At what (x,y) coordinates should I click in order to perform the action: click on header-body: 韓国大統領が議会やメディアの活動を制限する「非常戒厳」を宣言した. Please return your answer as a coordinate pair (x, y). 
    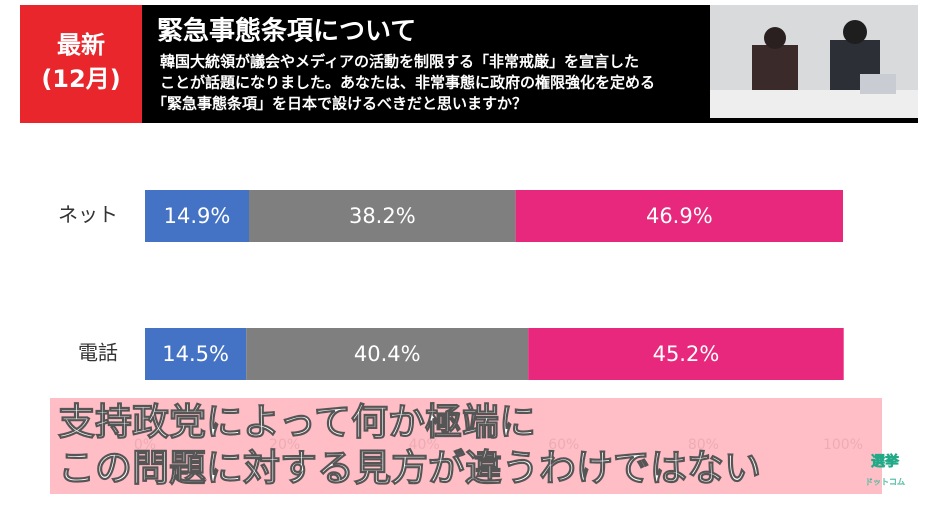
    Looking at the image, I should click on (399, 62).